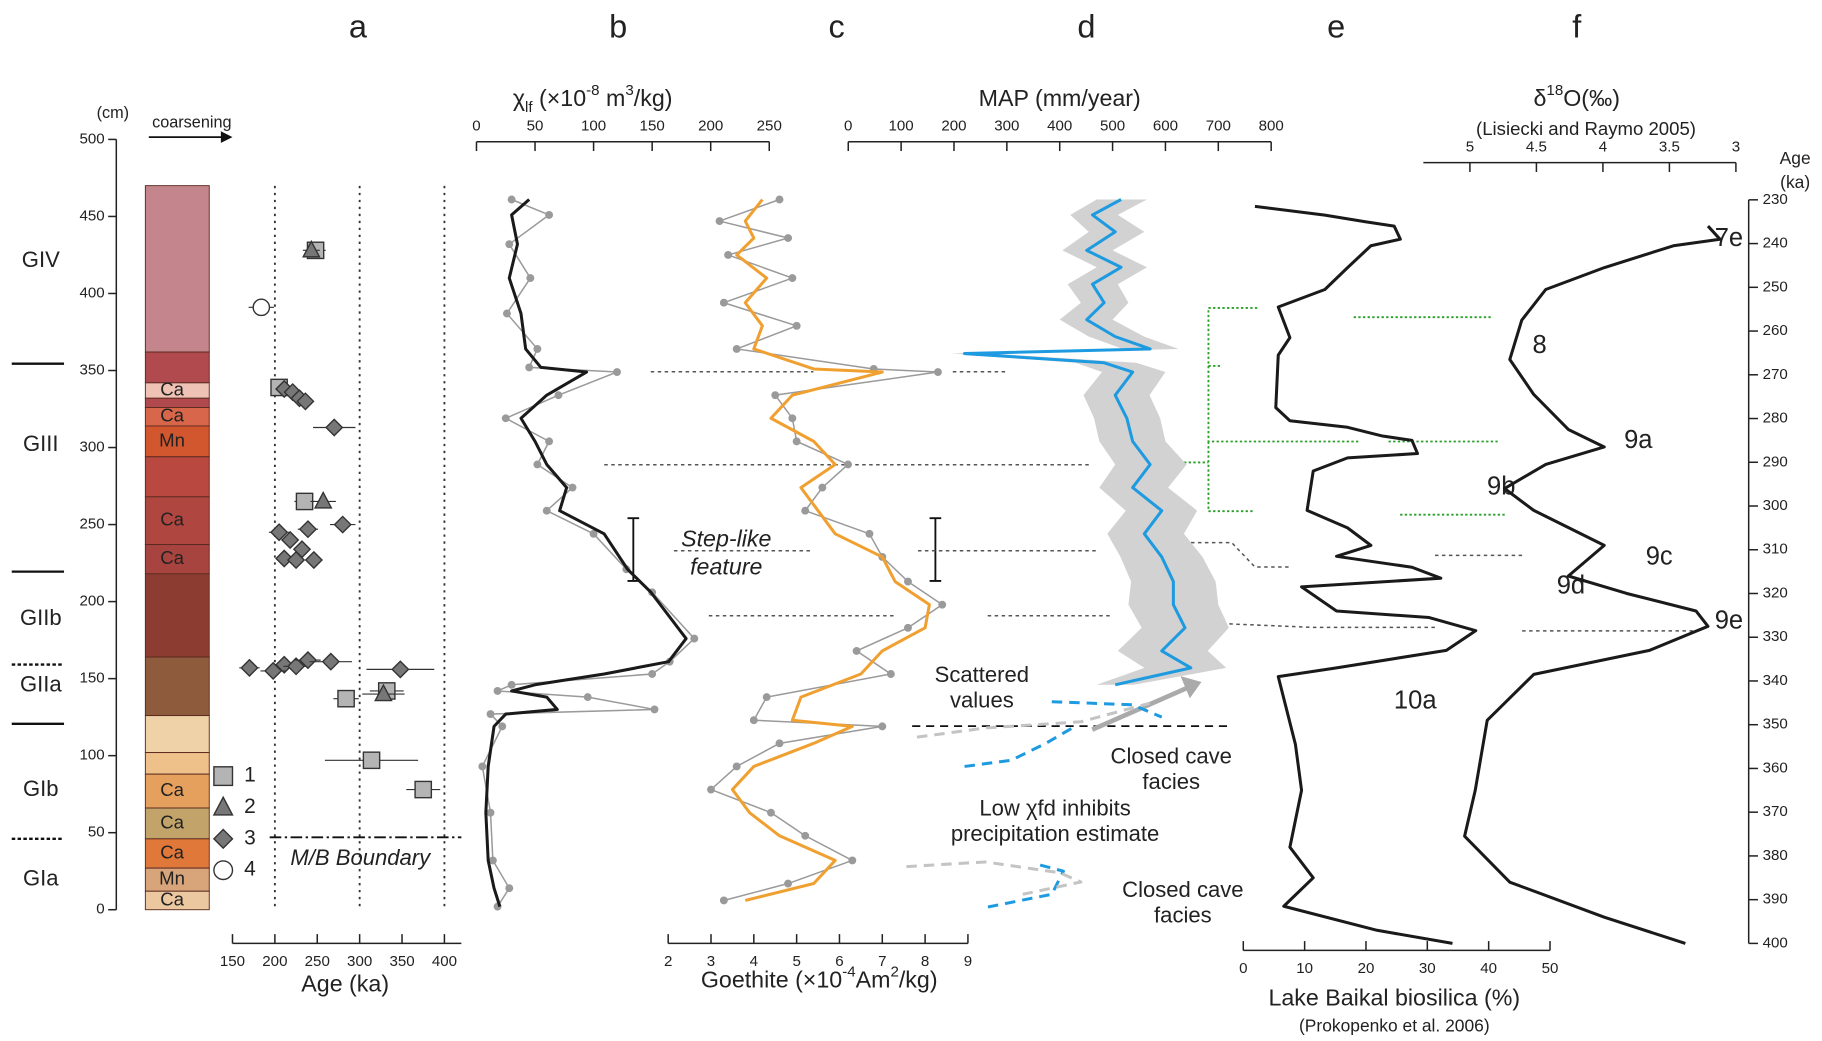  What do you see at coordinates (519, 98) in the screenshot?
I see `label-part: χ` at bounding box center [519, 98].